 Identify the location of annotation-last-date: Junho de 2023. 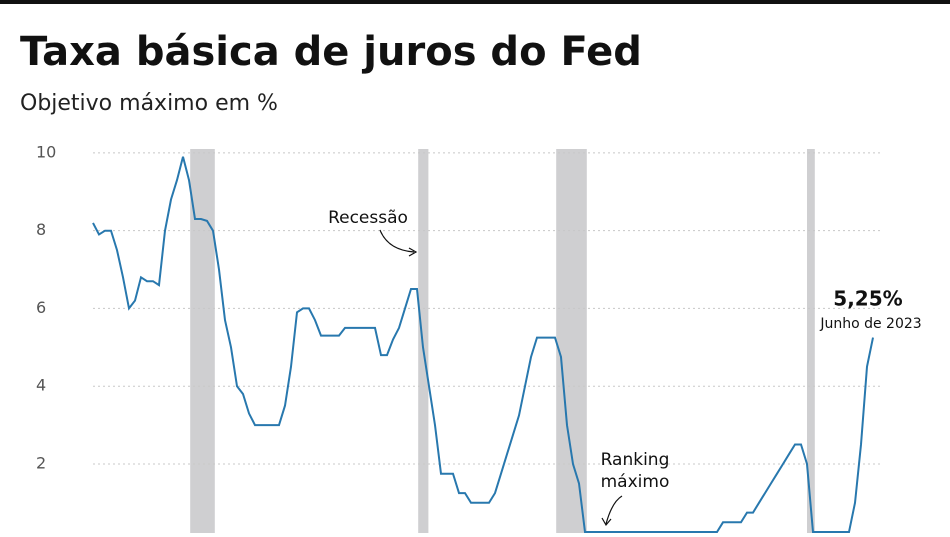
(870, 324).